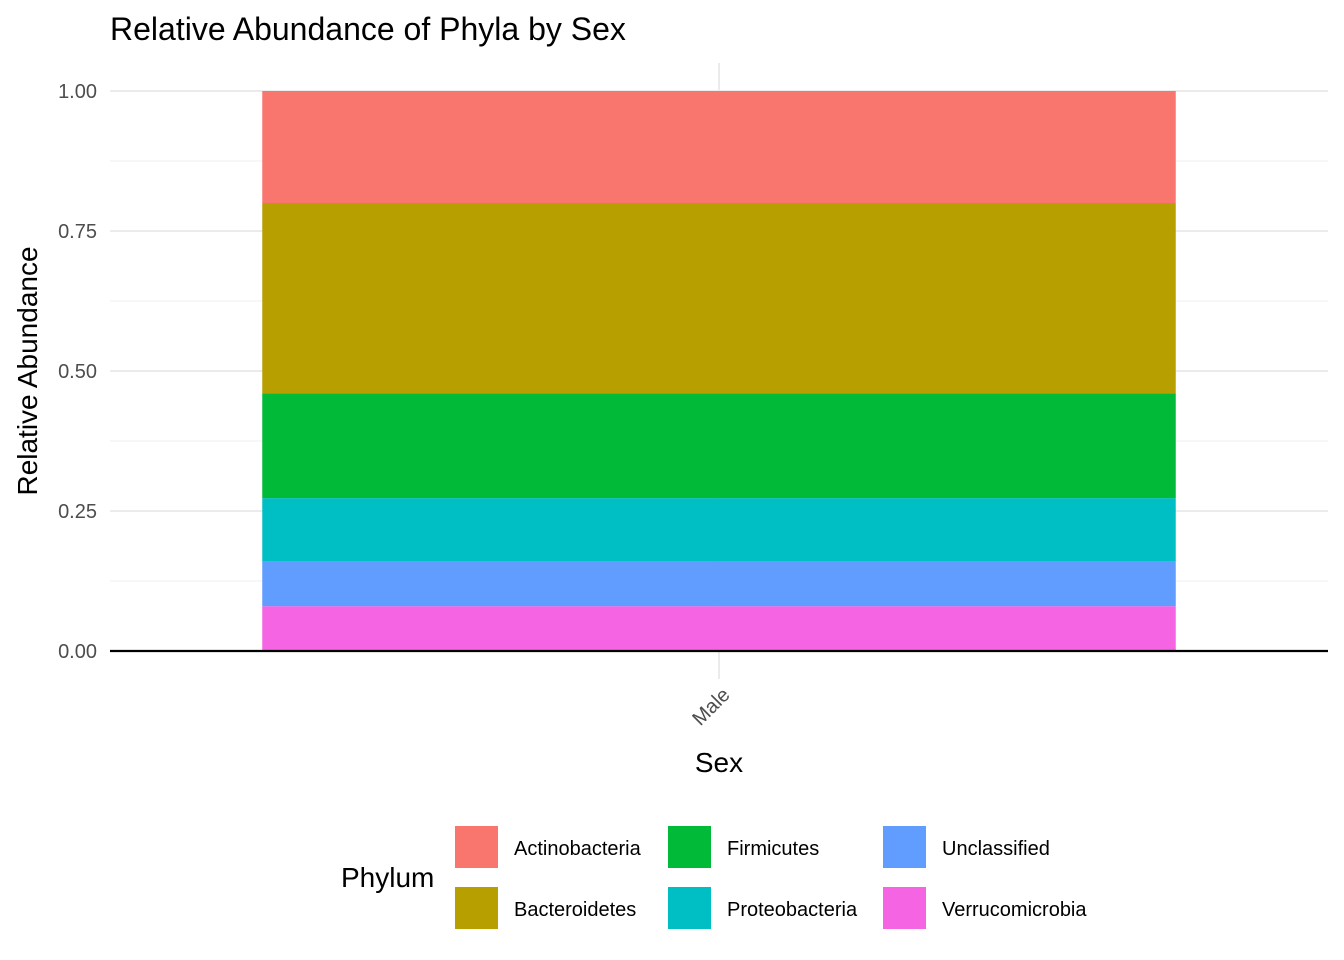 This screenshot has width=1344, height=960. Describe the element at coordinates (689, 847) in the screenshot. I see `legend-swatch-firmicutes` at that location.